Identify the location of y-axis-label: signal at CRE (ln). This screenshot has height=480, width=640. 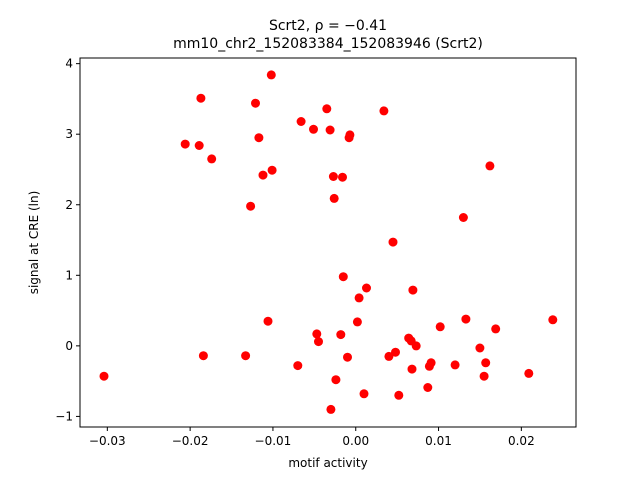
(34, 243).